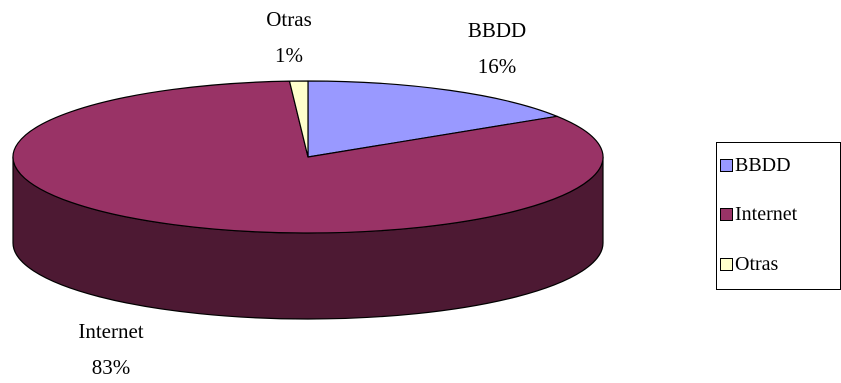 This screenshot has width=841, height=383. Describe the element at coordinates (497, 66) in the screenshot. I see `slice-value-bbdd: 16%` at that location.